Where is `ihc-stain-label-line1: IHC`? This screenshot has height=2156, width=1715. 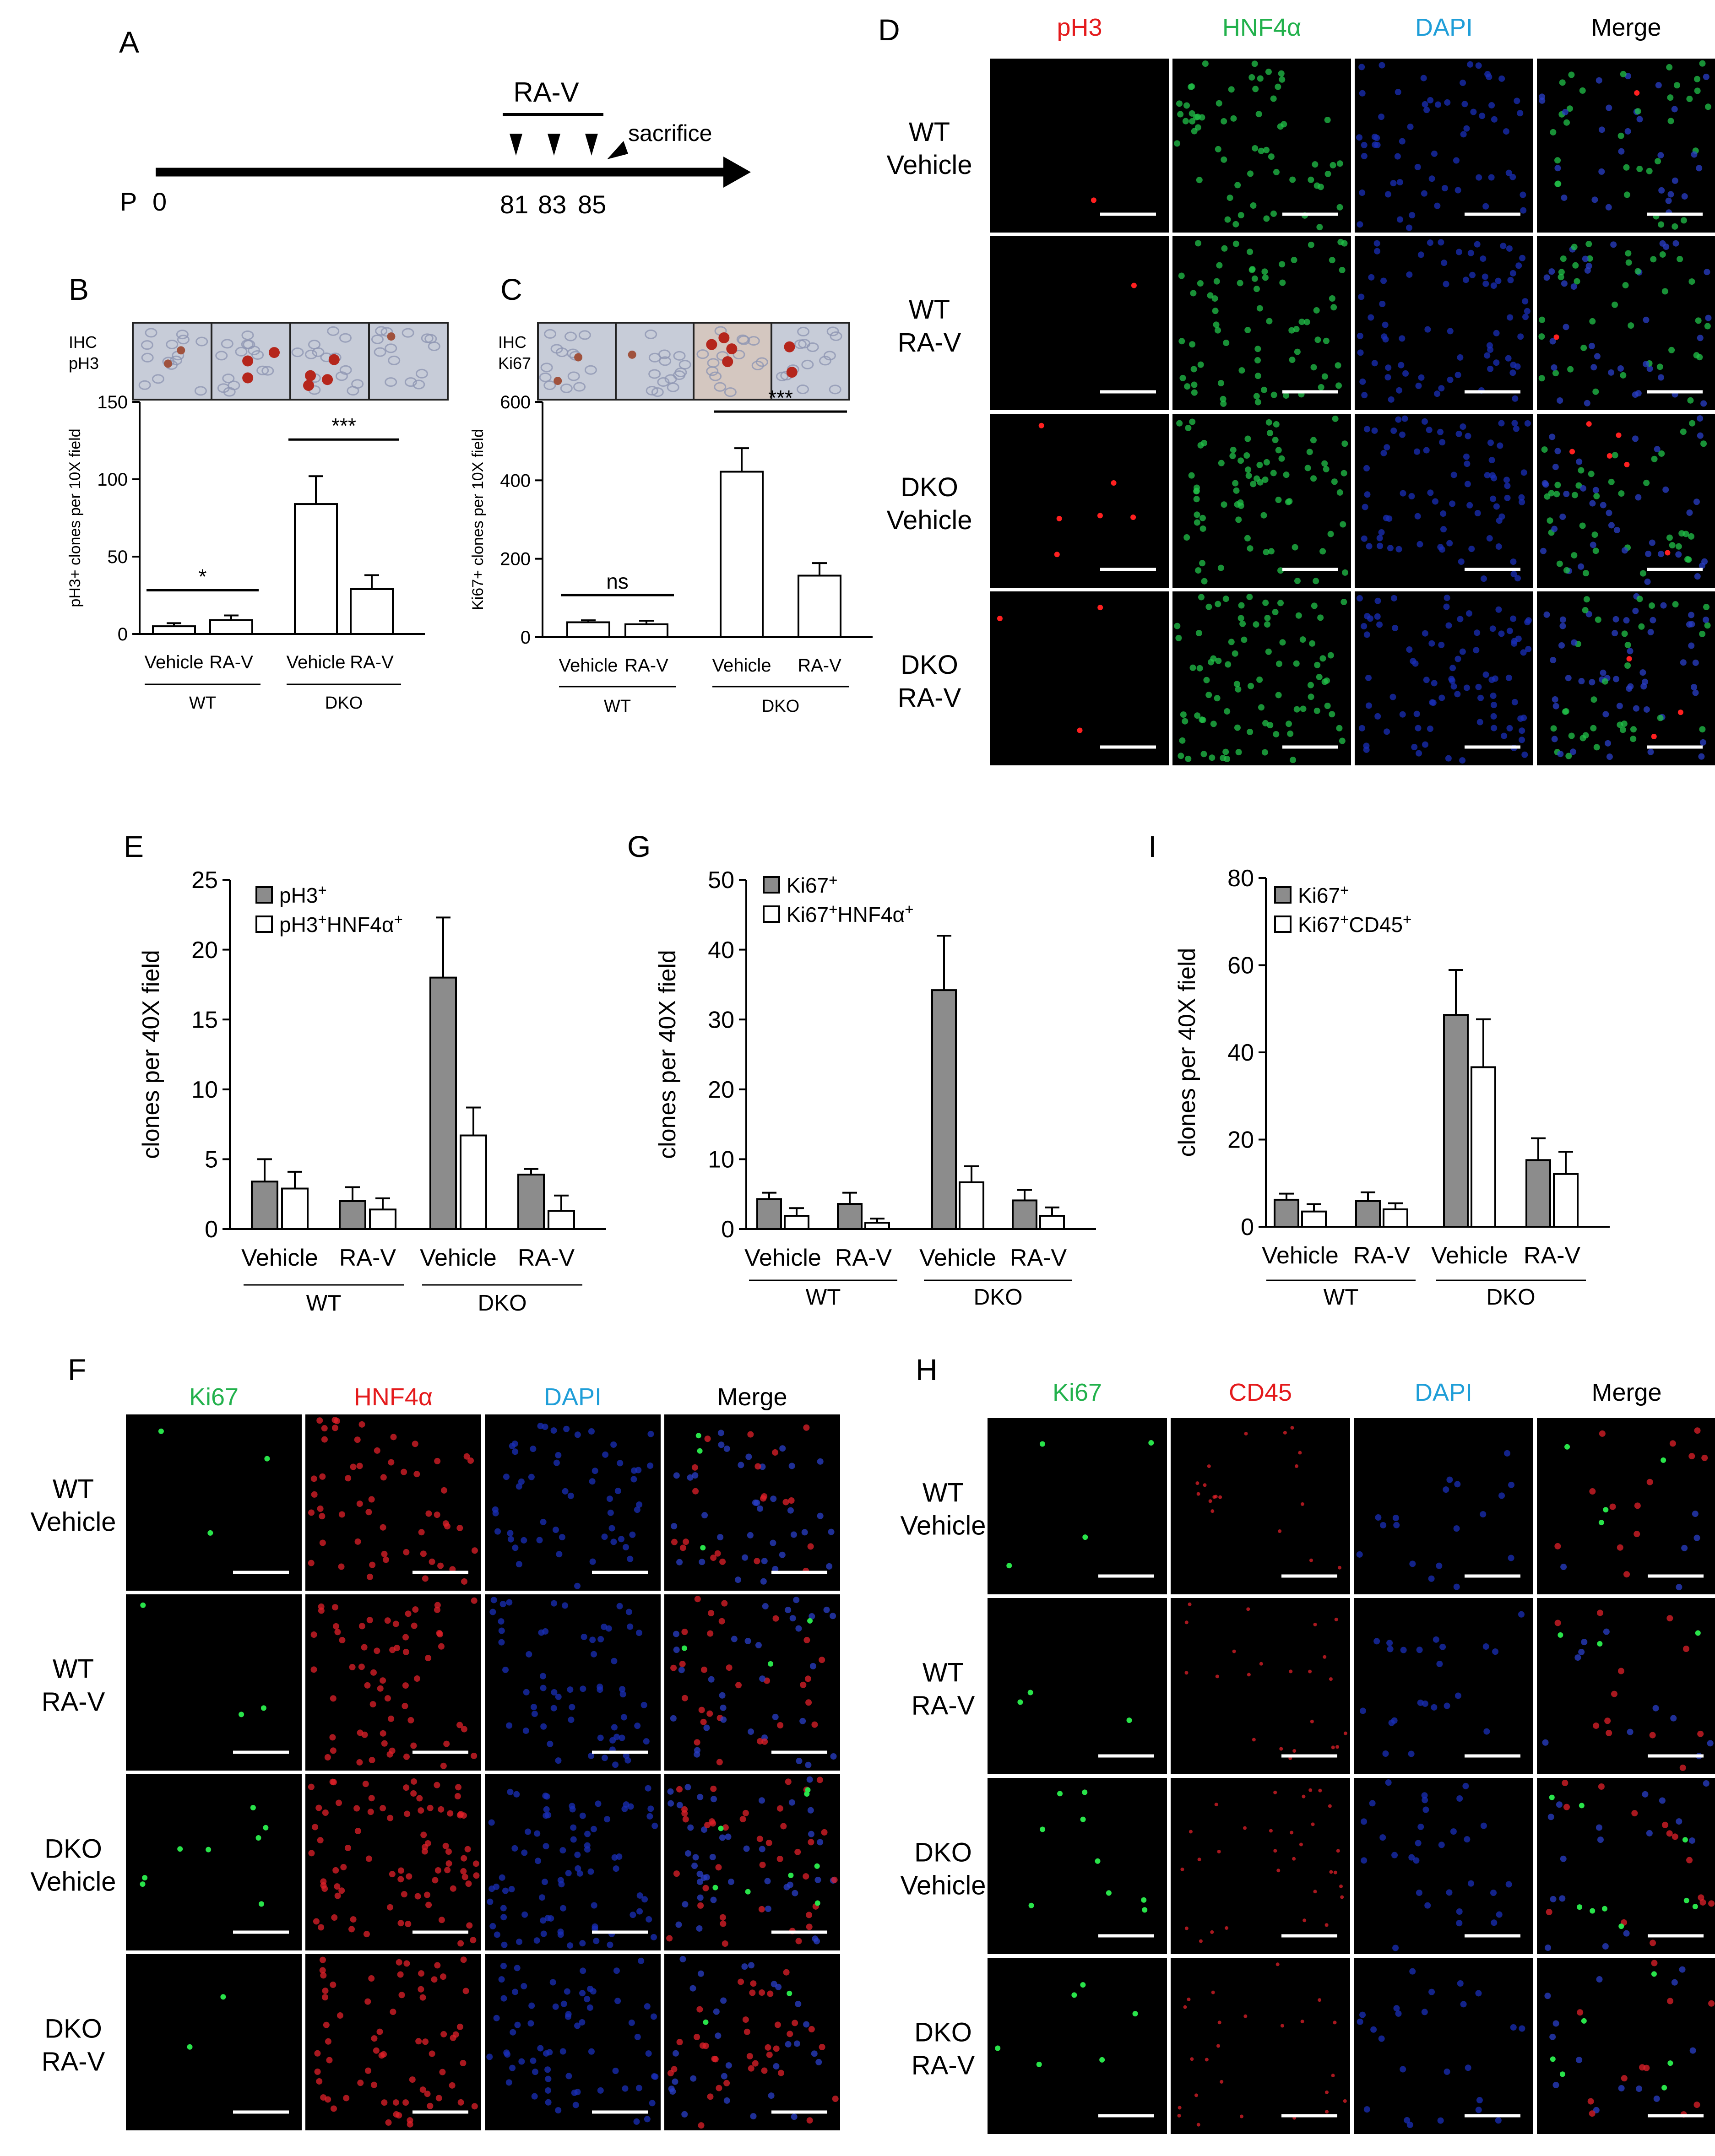
ihc-stain-label-line1: IHC is located at coordinates (512, 342).